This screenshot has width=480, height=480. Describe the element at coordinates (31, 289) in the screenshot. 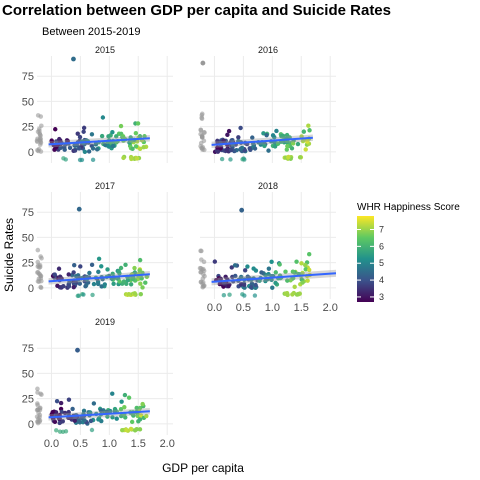

I see `y-tick-label: 0` at that location.